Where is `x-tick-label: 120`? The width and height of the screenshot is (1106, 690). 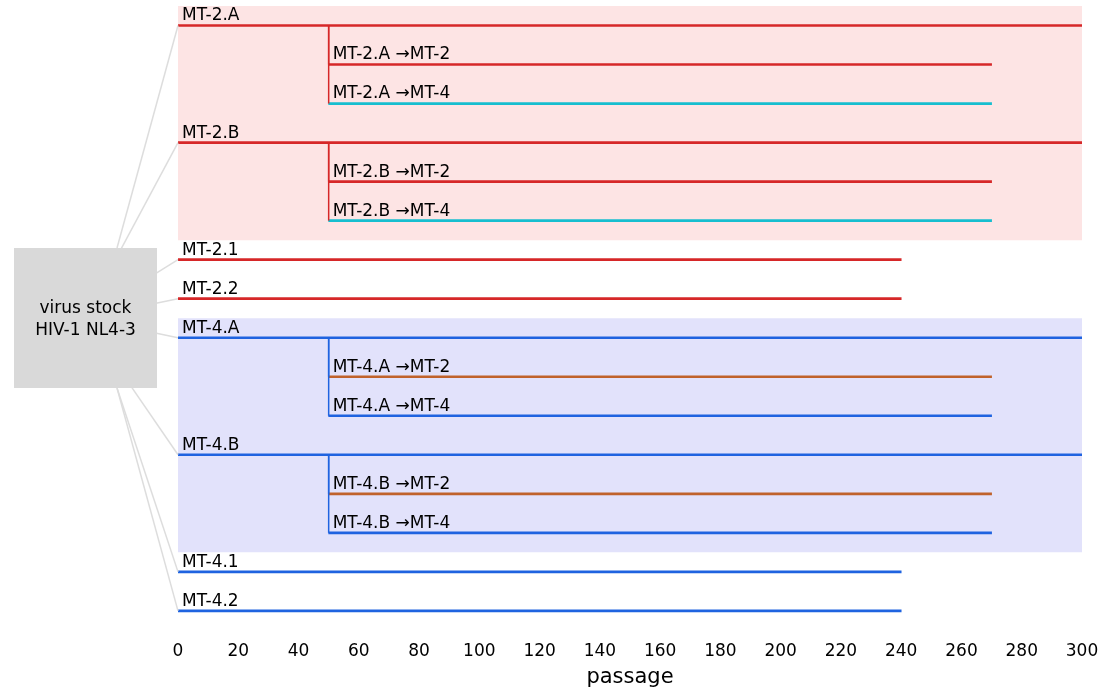 x-tick-label: 120 is located at coordinates (539, 650).